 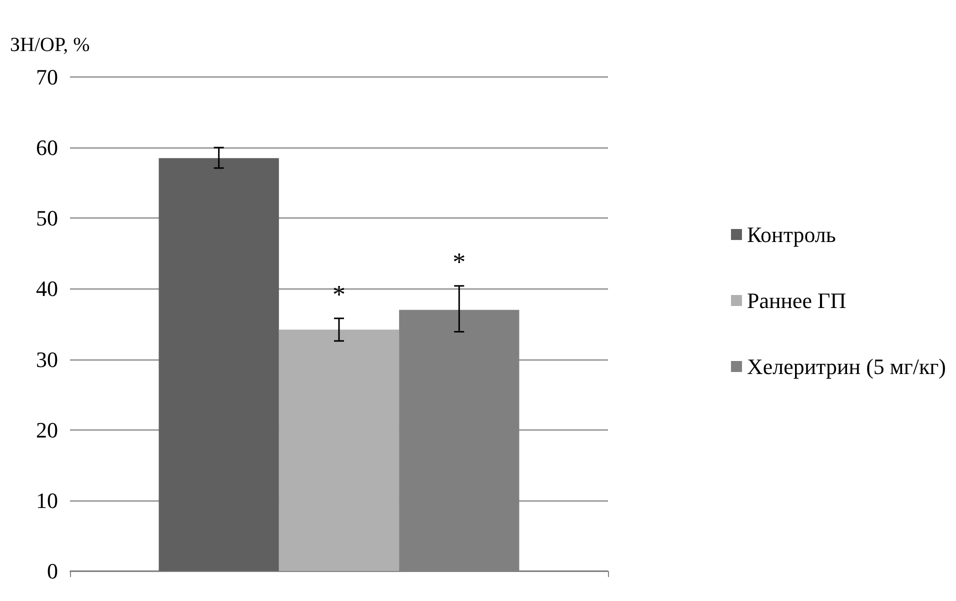 I want to click on legend-label: Хелеритрин (5 мг/кг), so click(x=846, y=366).